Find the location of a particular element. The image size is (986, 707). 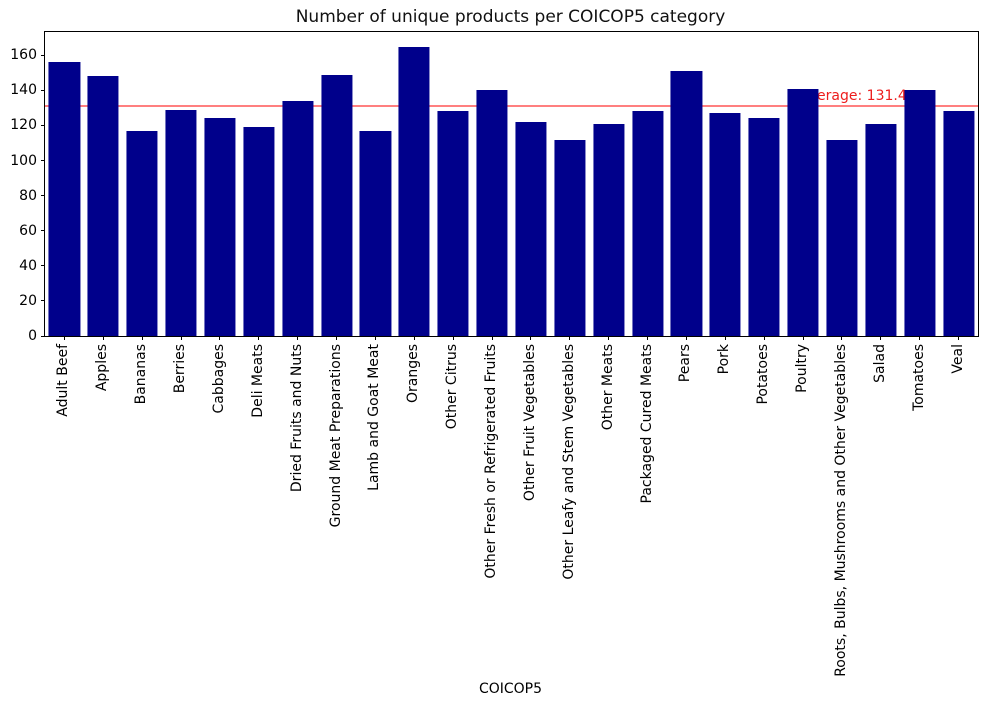

y-tick-label: 120 is located at coordinates (23, 125).